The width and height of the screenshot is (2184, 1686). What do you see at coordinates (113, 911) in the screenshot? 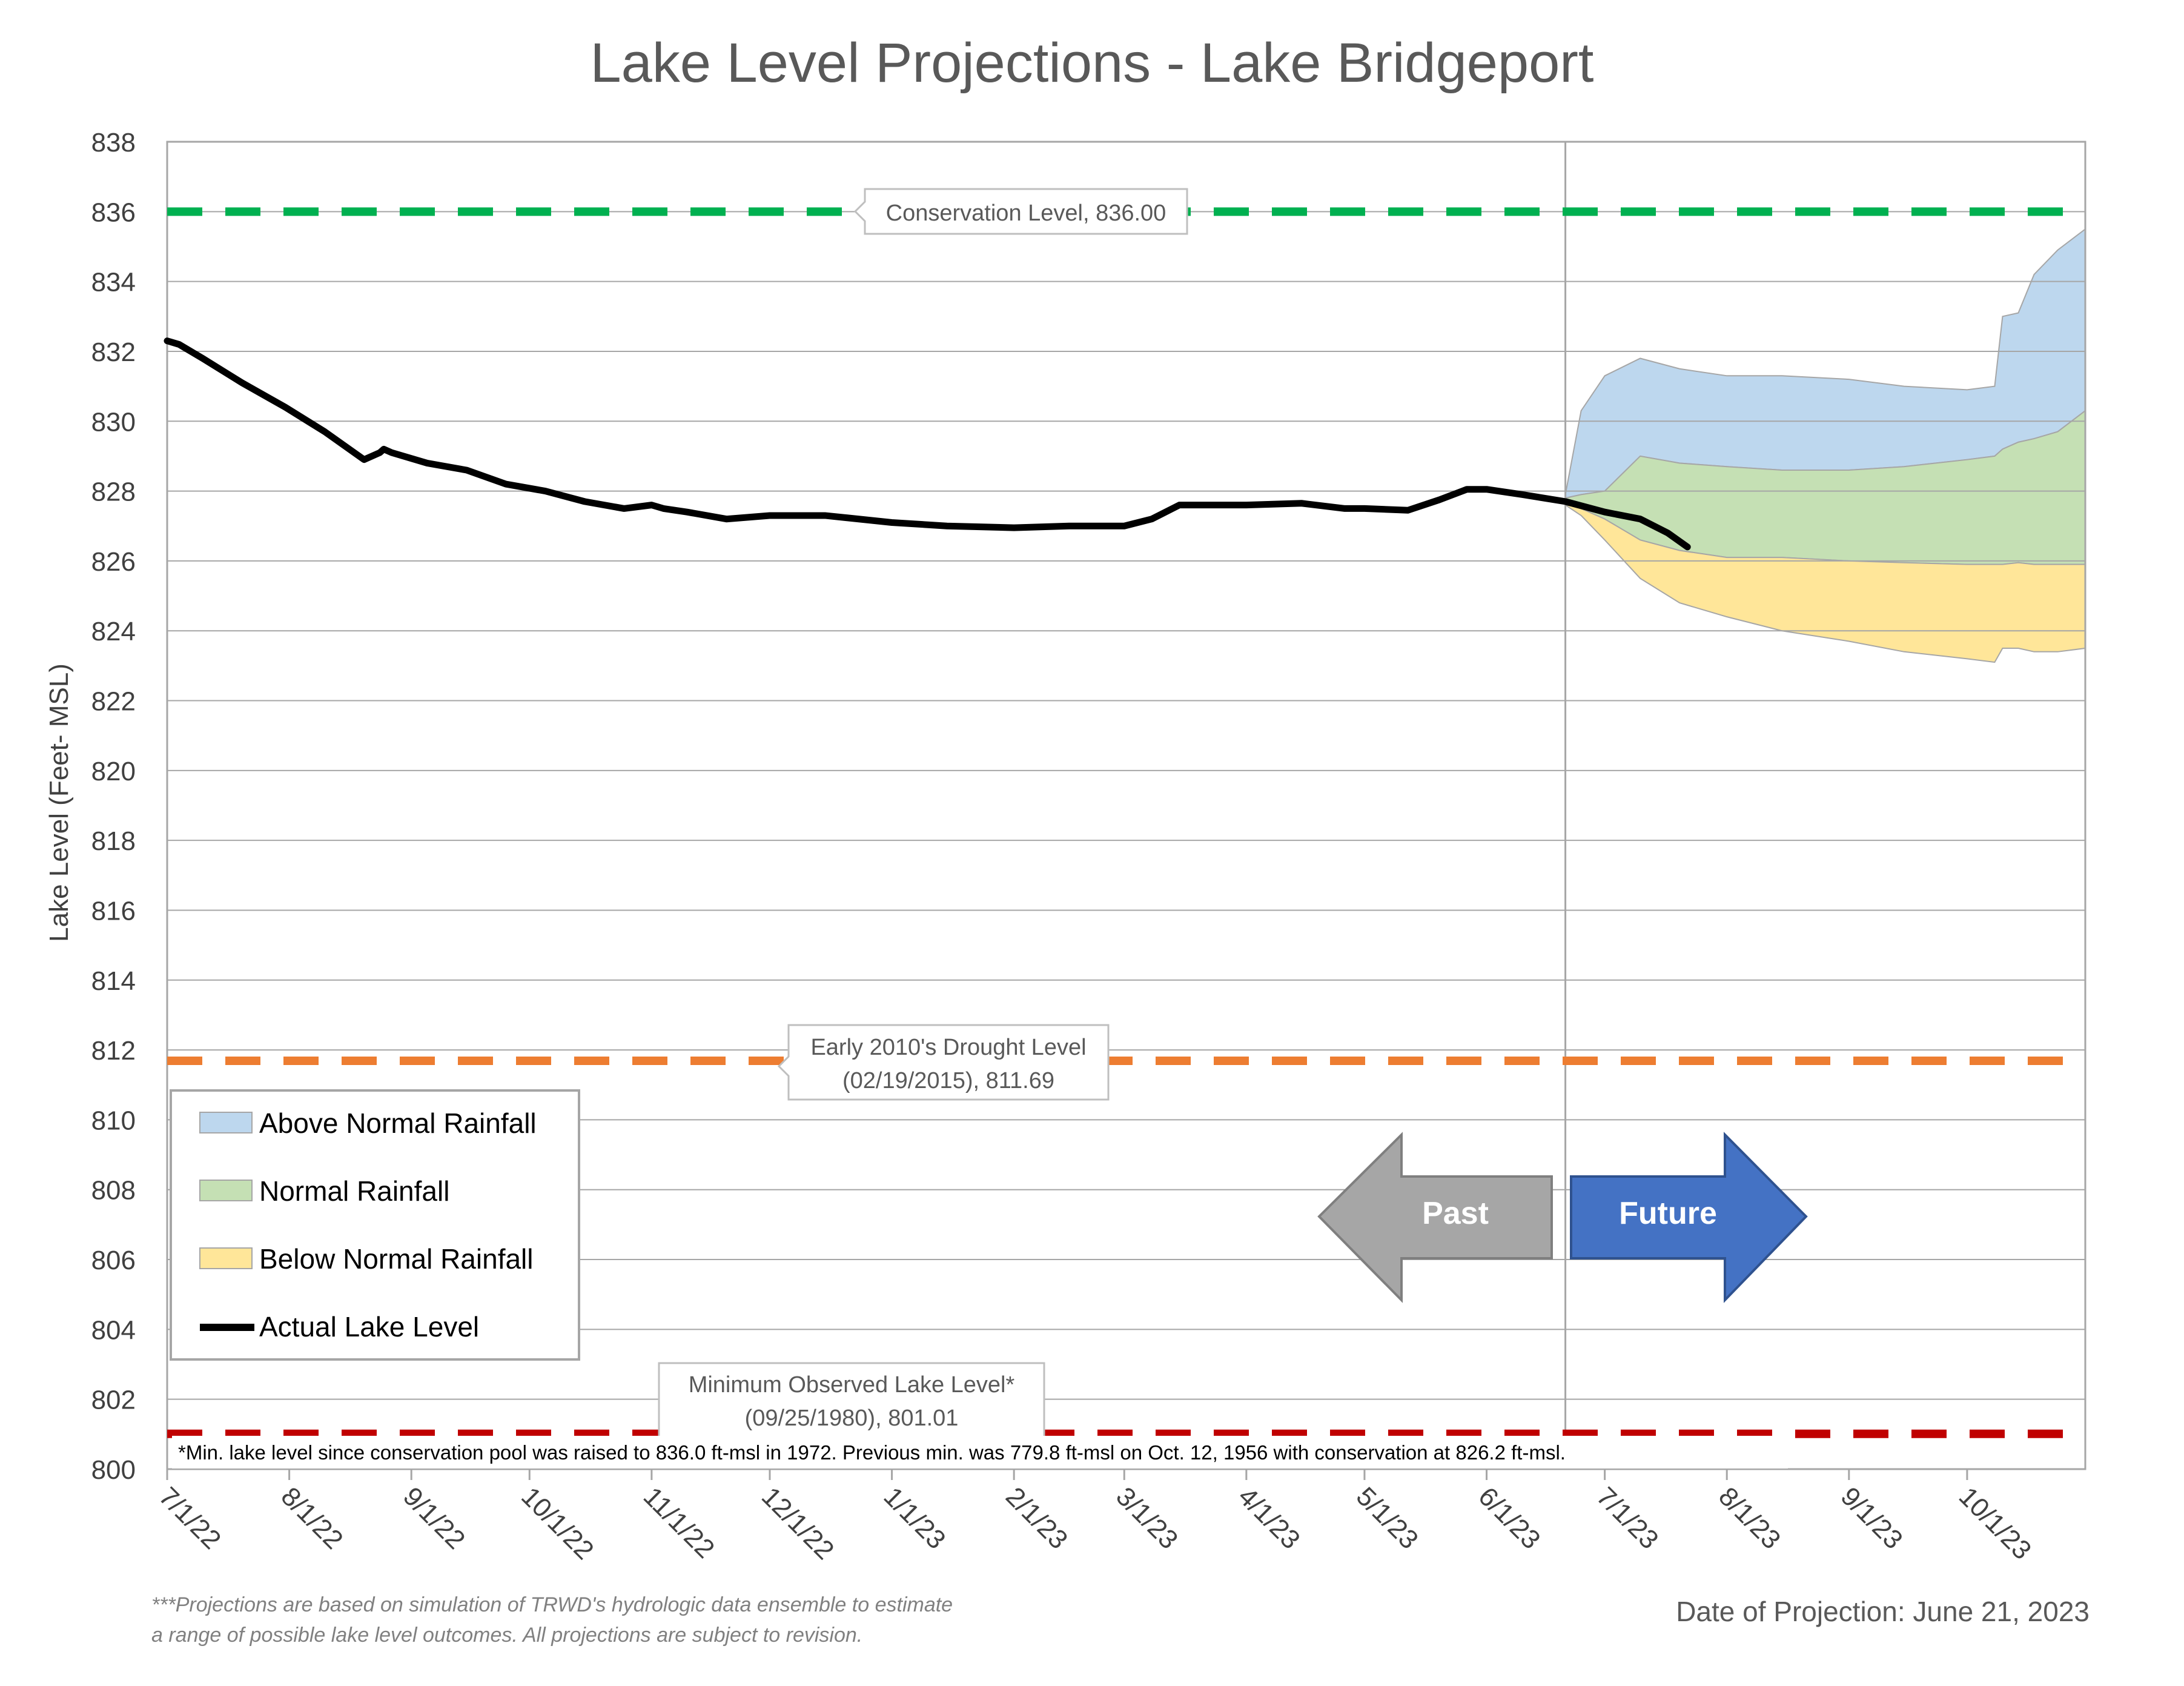
I see `y-tick-label: 816` at bounding box center [113, 911].